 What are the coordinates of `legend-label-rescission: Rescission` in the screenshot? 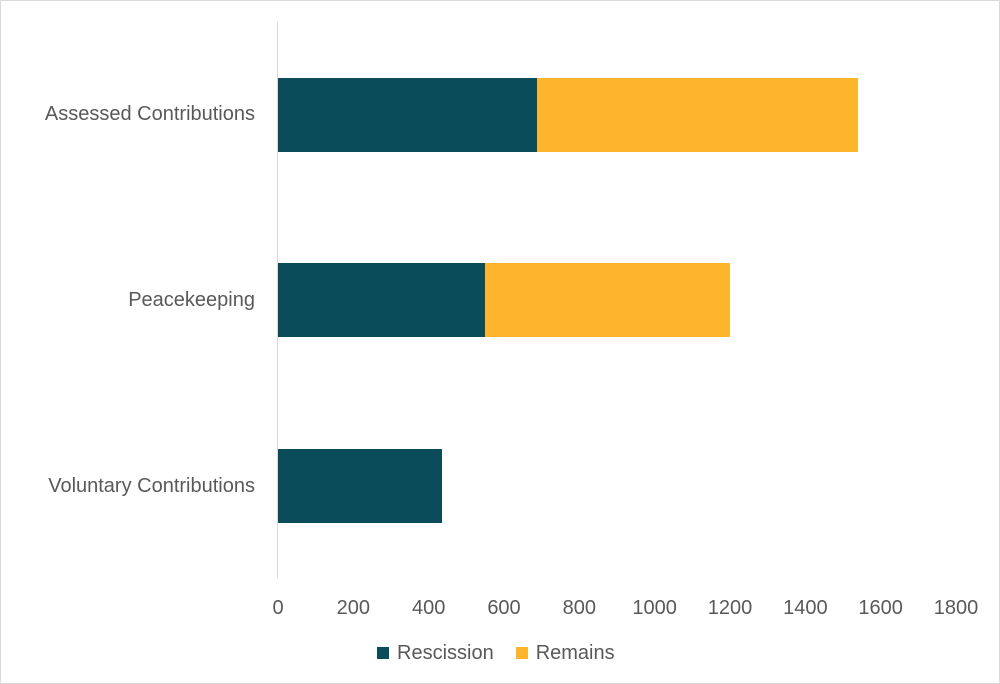 It's located at (445, 653).